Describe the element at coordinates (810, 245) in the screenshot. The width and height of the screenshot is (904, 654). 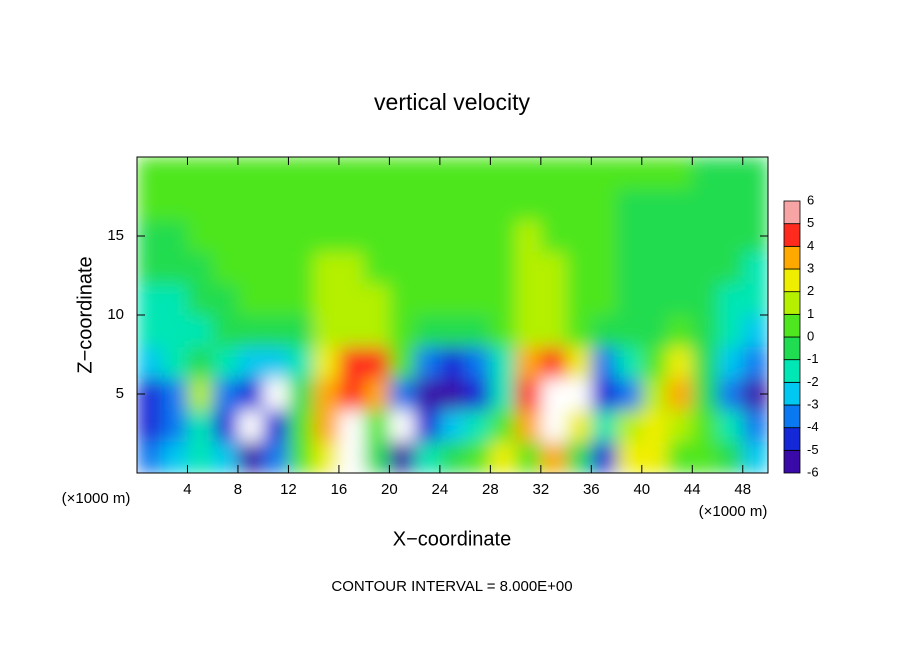
I see `colorbar-label: 4` at that location.